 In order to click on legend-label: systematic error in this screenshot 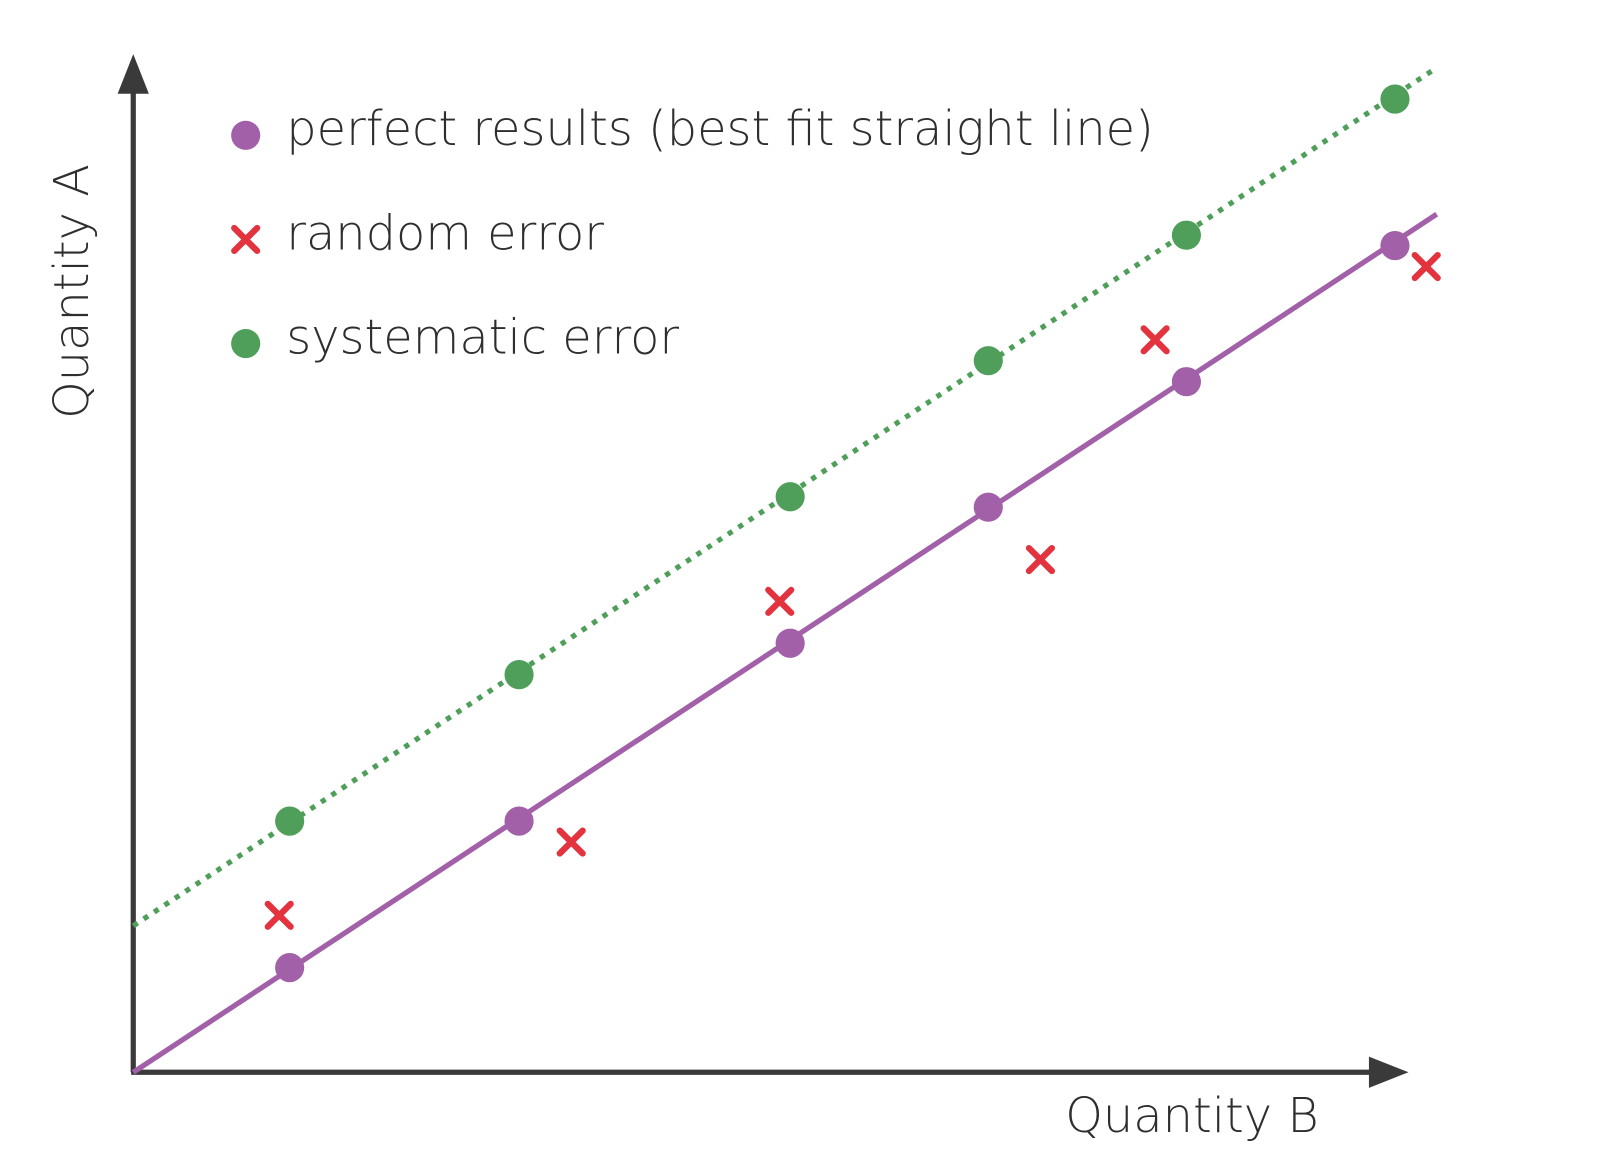, I will do `click(482, 337)`.